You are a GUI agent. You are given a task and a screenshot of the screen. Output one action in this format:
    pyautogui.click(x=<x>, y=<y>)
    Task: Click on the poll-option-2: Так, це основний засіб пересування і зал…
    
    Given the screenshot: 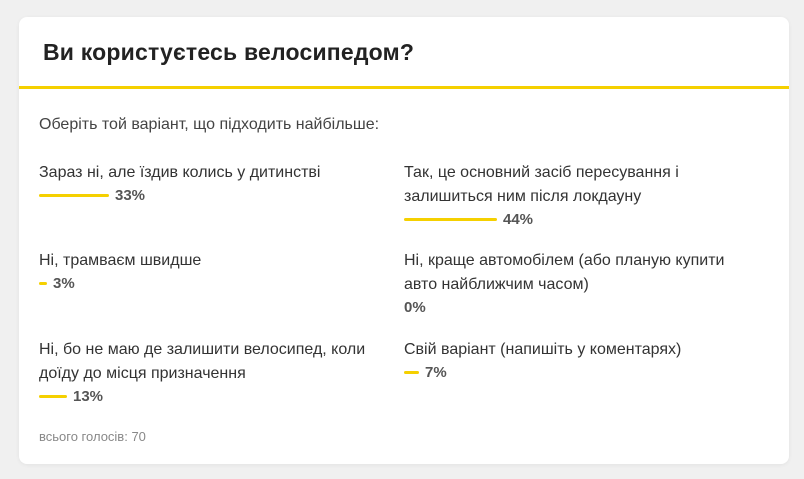 What is the action you would take?
    pyautogui.click(x=569, y=195)
    